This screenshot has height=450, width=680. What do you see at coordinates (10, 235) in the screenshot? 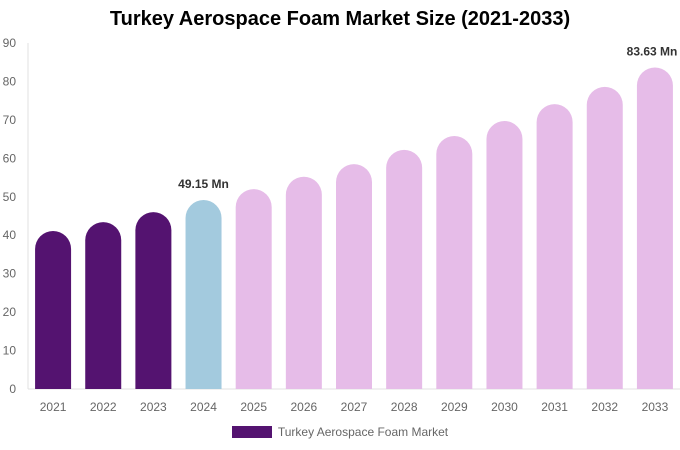
I see `y-tick-label: 40` at bounding box center [10, 235].